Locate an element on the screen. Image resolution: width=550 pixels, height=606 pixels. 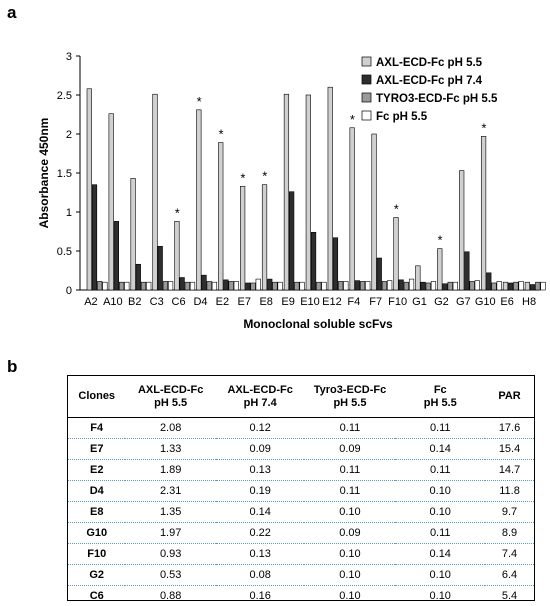
x-tick-label: H8 is located at coordinates (529, 302).